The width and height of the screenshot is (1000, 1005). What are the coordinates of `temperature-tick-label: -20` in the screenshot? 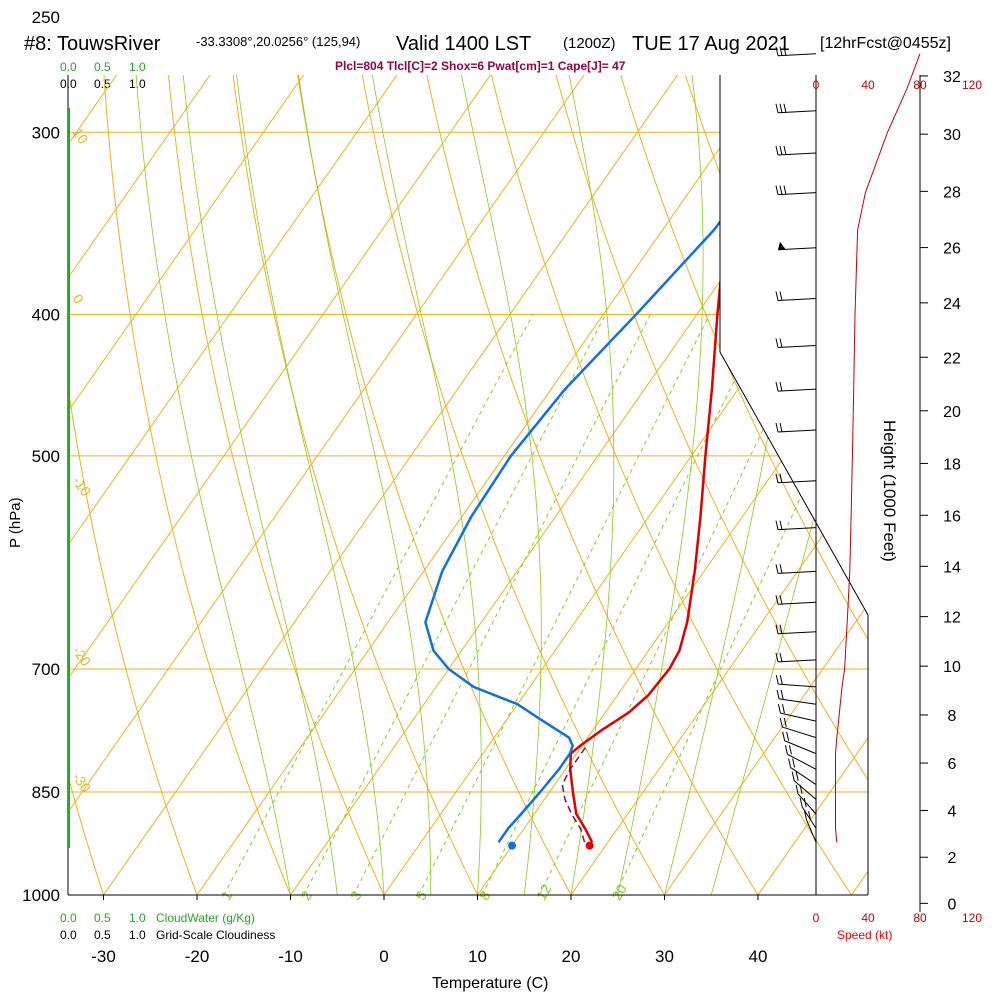 It's located at (197, 956).